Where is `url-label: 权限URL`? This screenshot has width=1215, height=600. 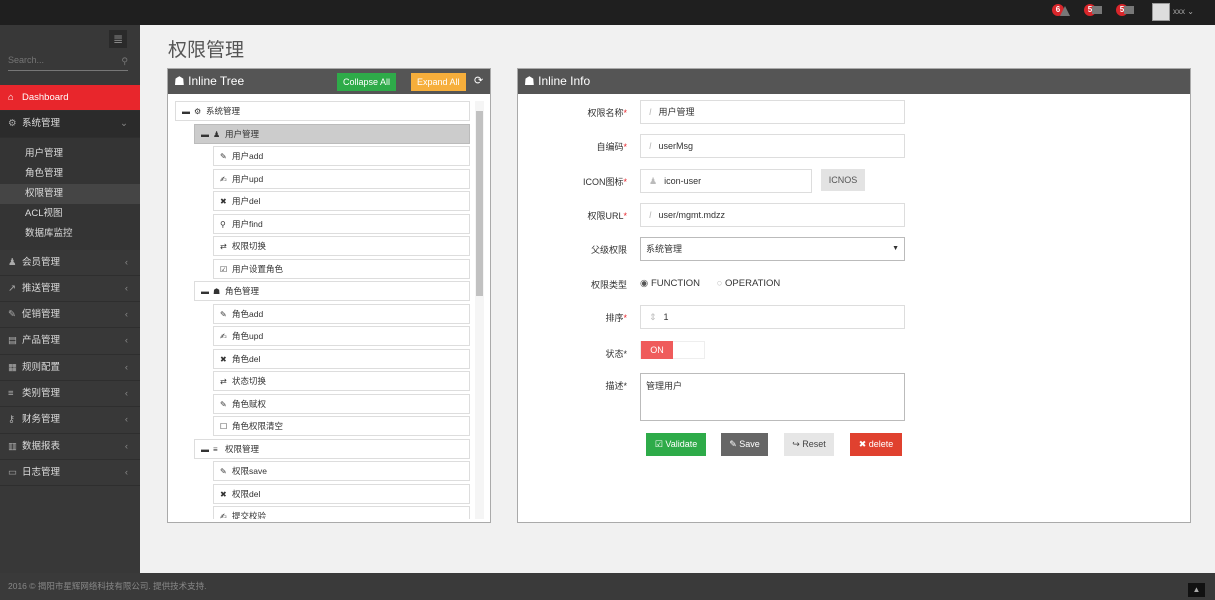 url-label: 权限URL is located at coordinates (605, 216).